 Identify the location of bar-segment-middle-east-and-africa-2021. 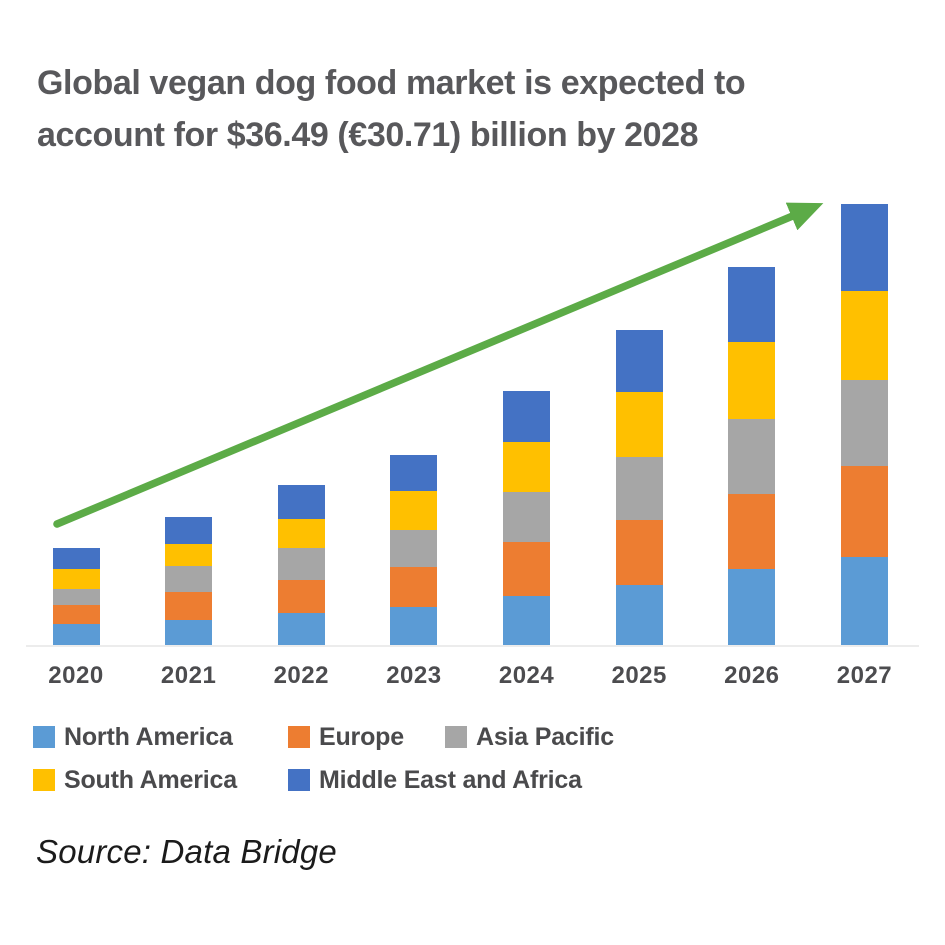
(189, 530).